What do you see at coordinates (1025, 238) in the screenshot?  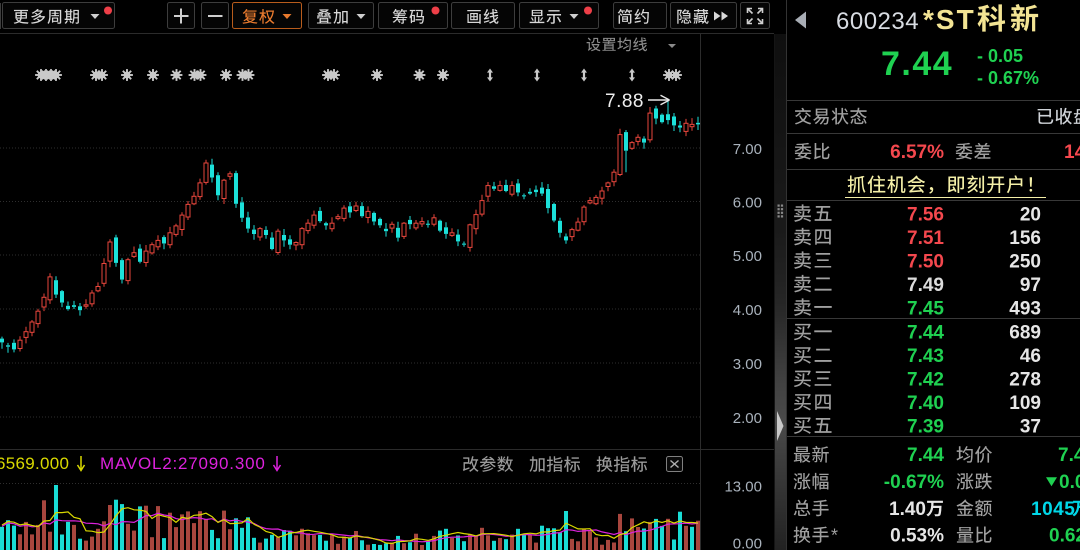 I see `svg-text: 156` at bounding box center [1025, 238].